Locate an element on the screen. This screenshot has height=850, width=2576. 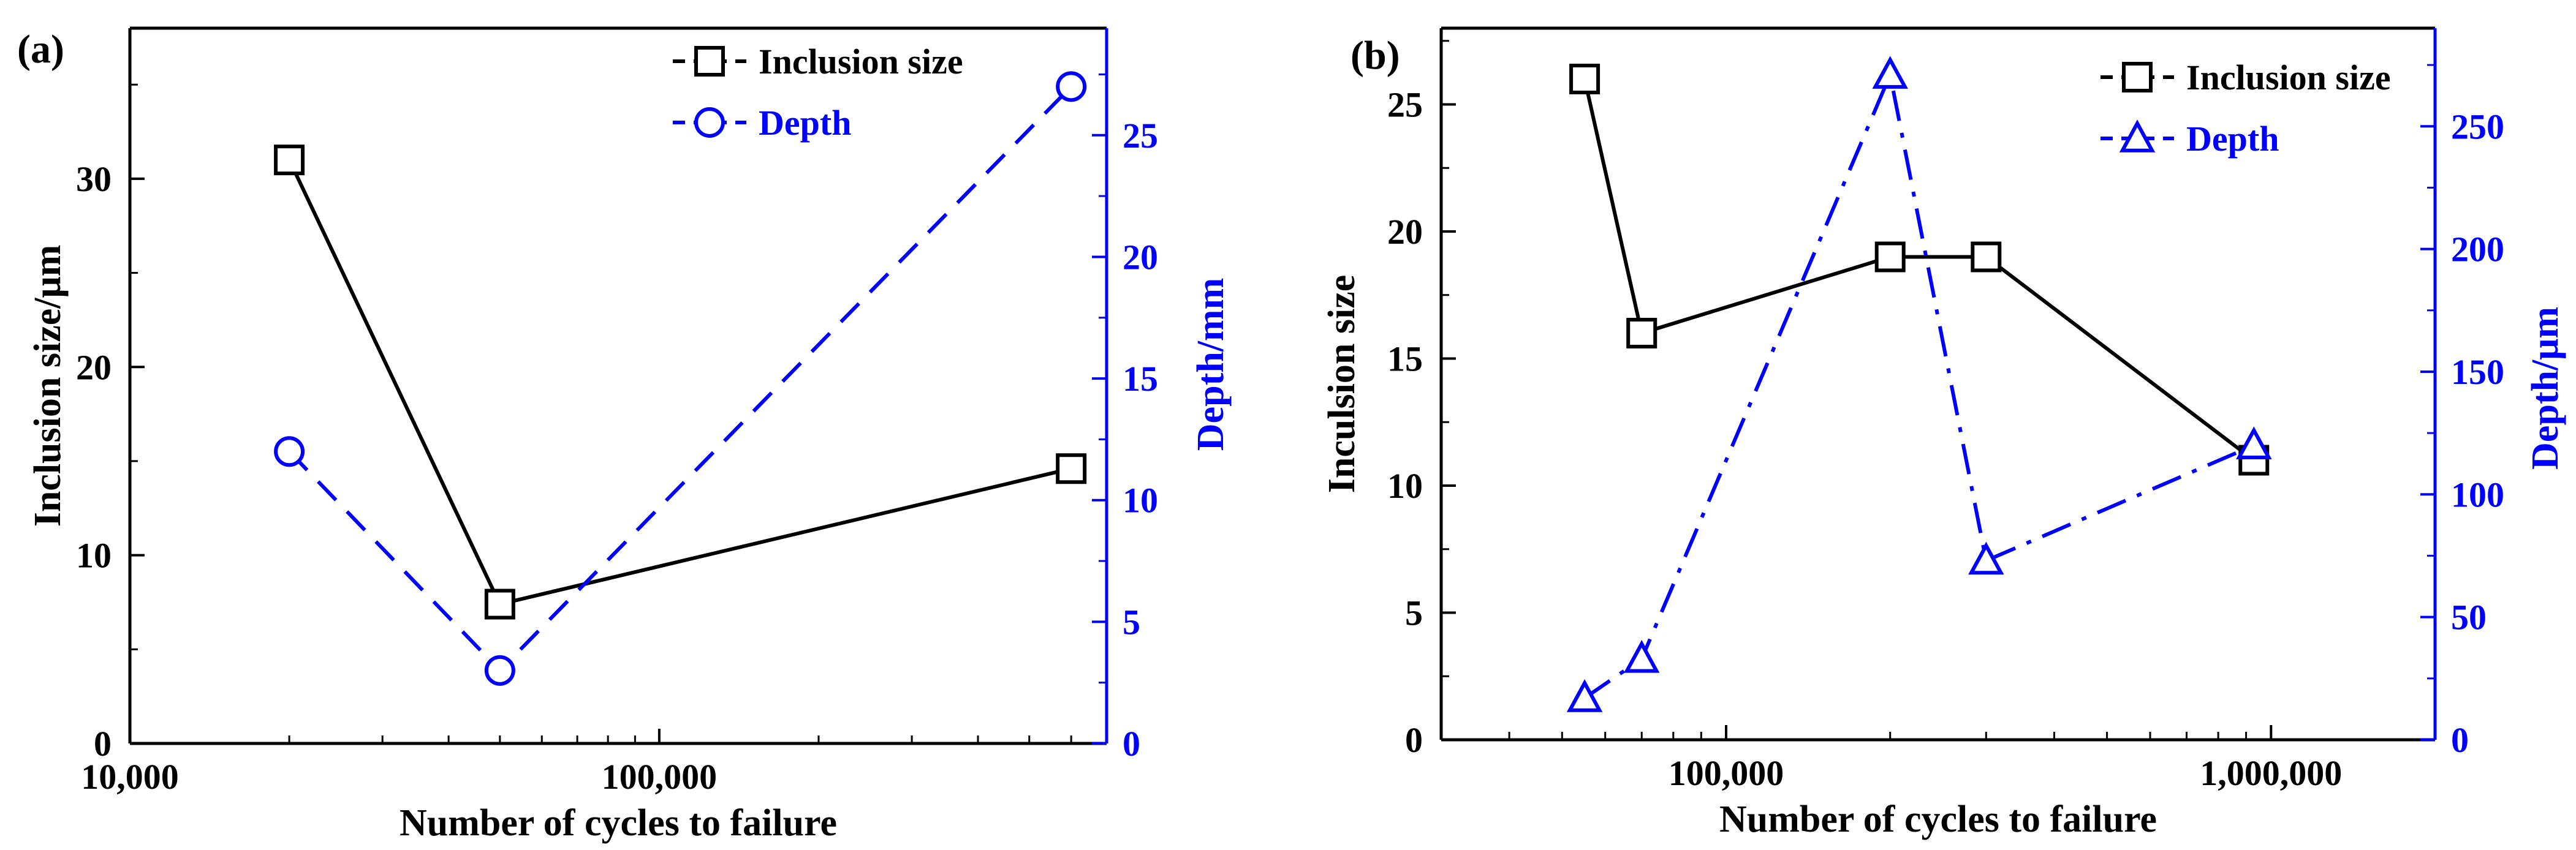
y-right-tick-label: 15 is located at coordinates (1140, 379).